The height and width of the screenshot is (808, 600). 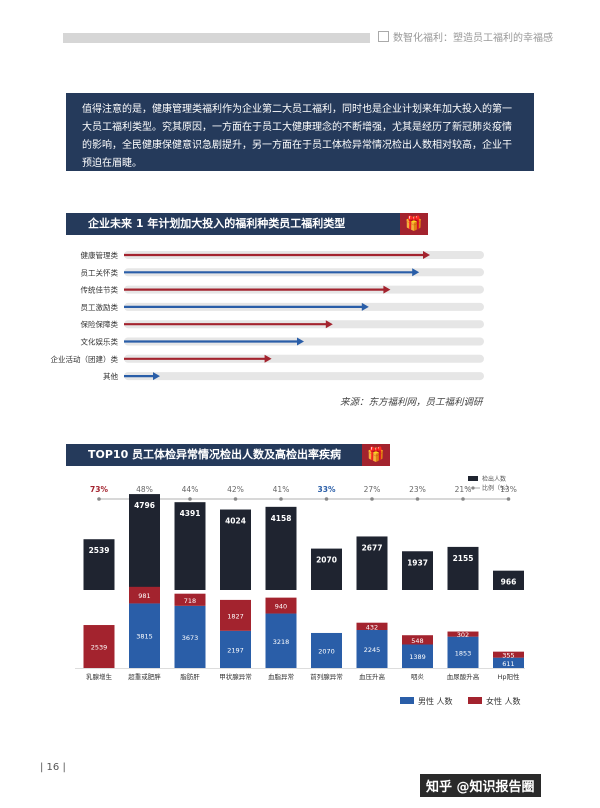 What do you see at coordinates (383, 36) in the screenshot?
I see `gift-icon` at bounding box center [383, 36].